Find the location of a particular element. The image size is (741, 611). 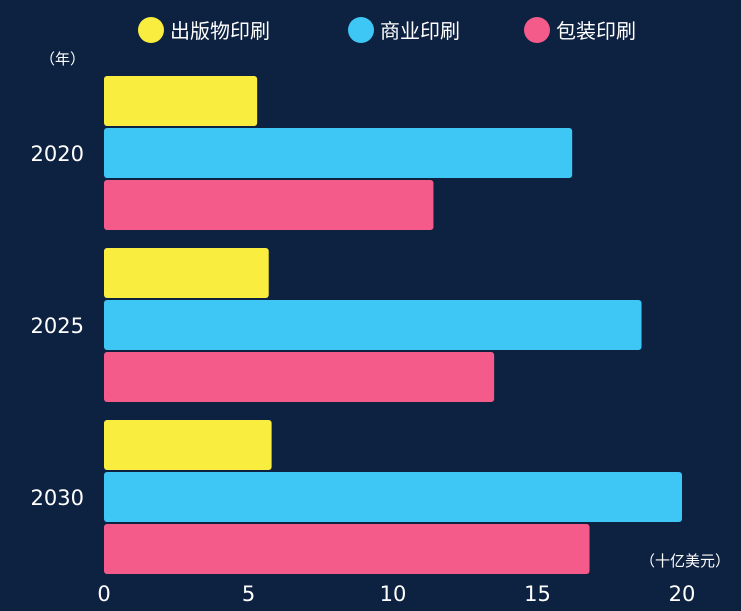

legend-swatch-publication is located at coordinates (151, 29).